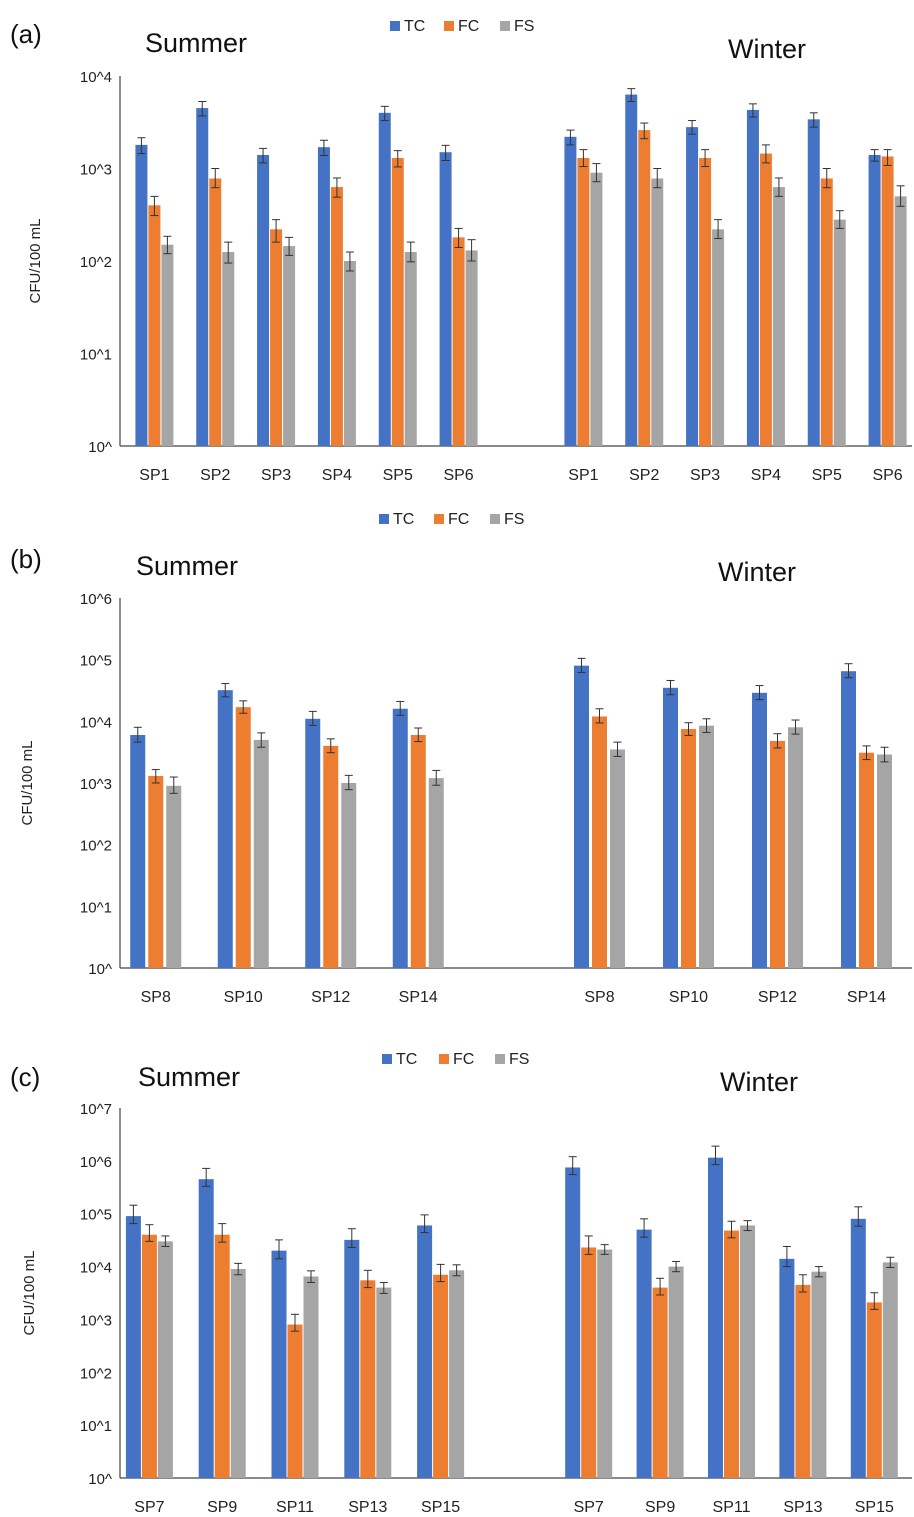 This screenshot has height=1517, width=914. What do you see at coordinates (96, 1215) in the screenshot?
I see `y-tick-label: 10^5` at bounding box center [96, 1215].